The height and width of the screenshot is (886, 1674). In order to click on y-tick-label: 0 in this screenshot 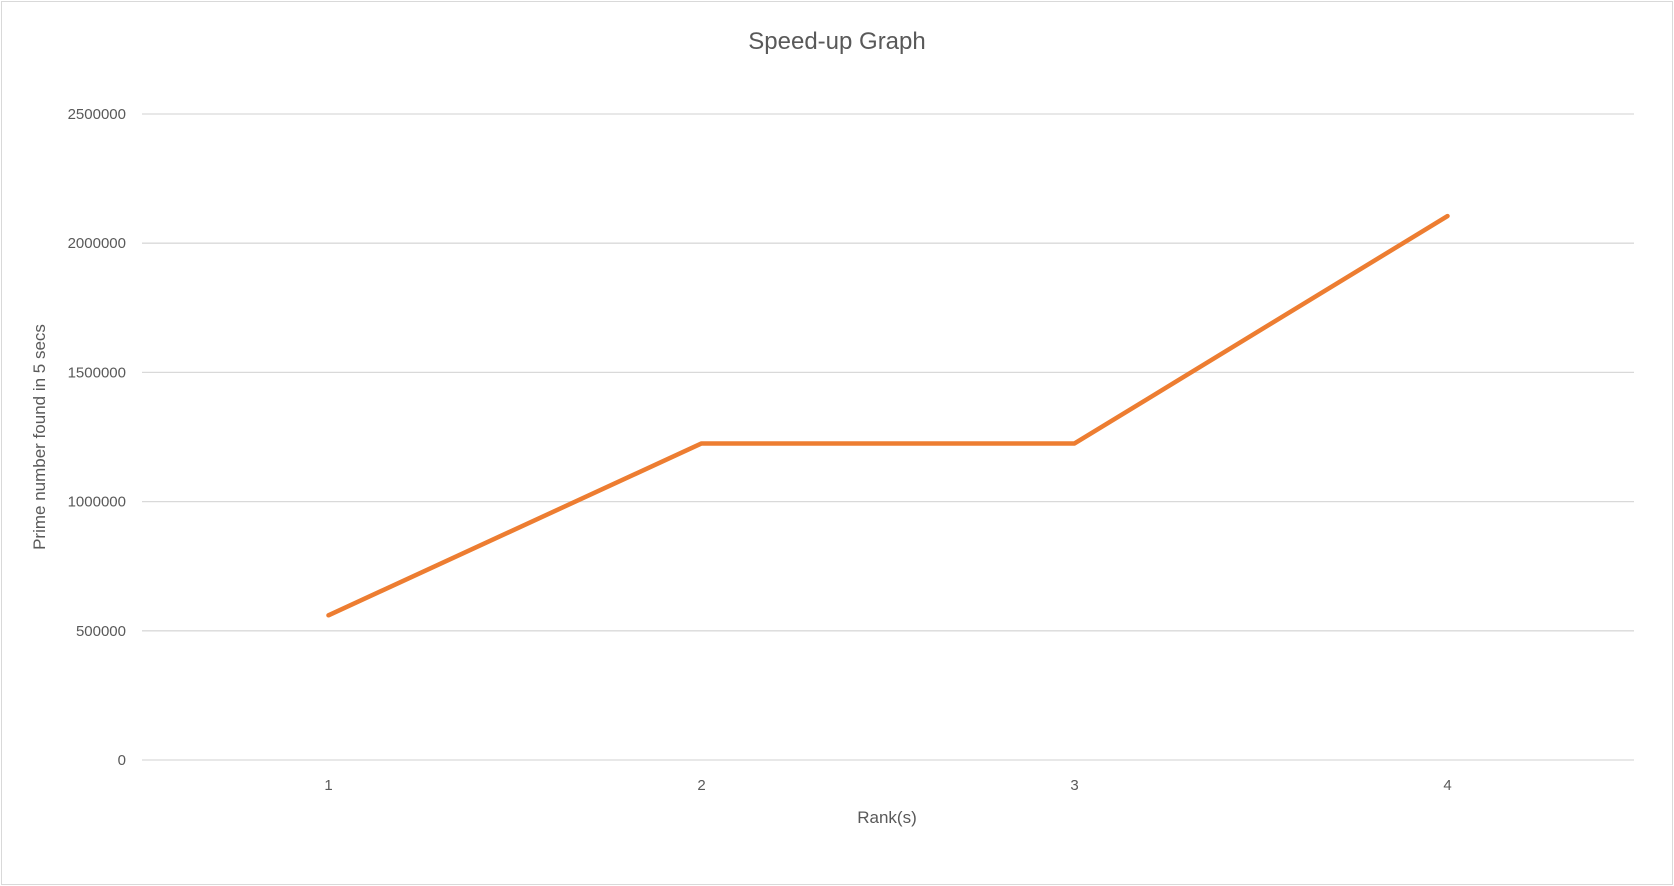, I will do `click(122, 760)`.